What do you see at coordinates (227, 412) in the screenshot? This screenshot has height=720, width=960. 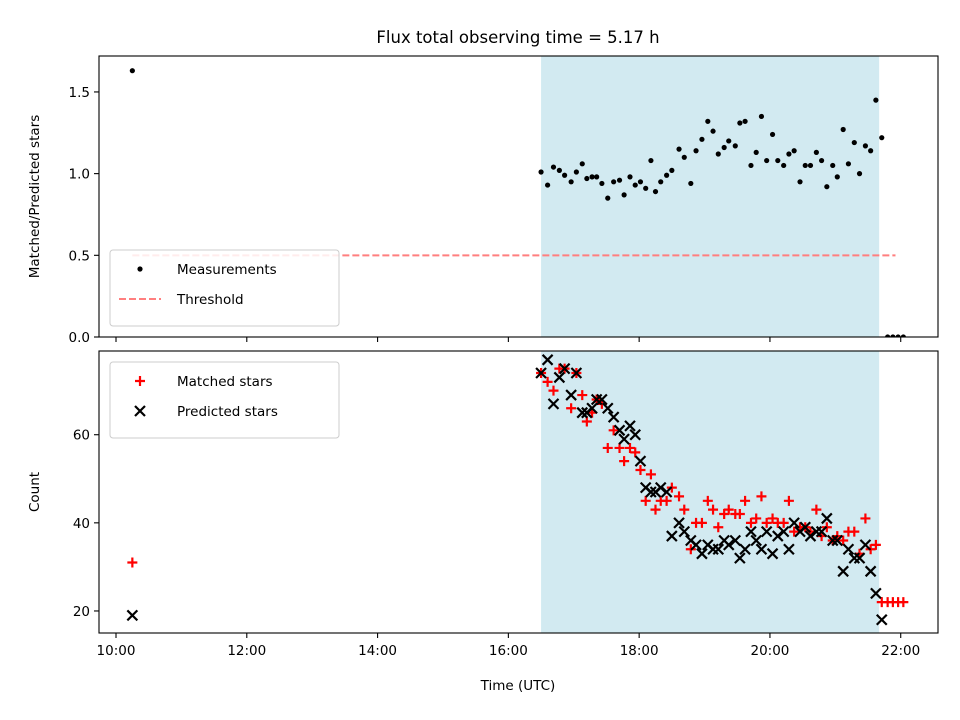 I see `legend-label: Predicted stars` at bounding box center [227, 412].